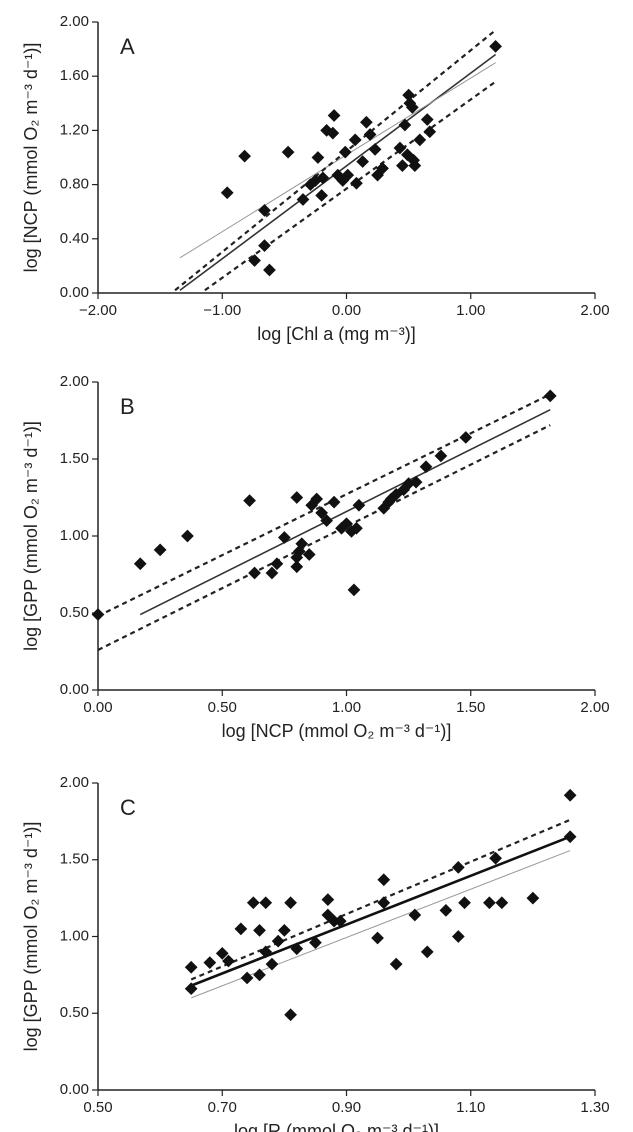 The height and width of the screenshot is (1132, 633). Describe the element at coordinates (470, 707) in the screenshot. I see `x-tick-label: 1.50` at that location.